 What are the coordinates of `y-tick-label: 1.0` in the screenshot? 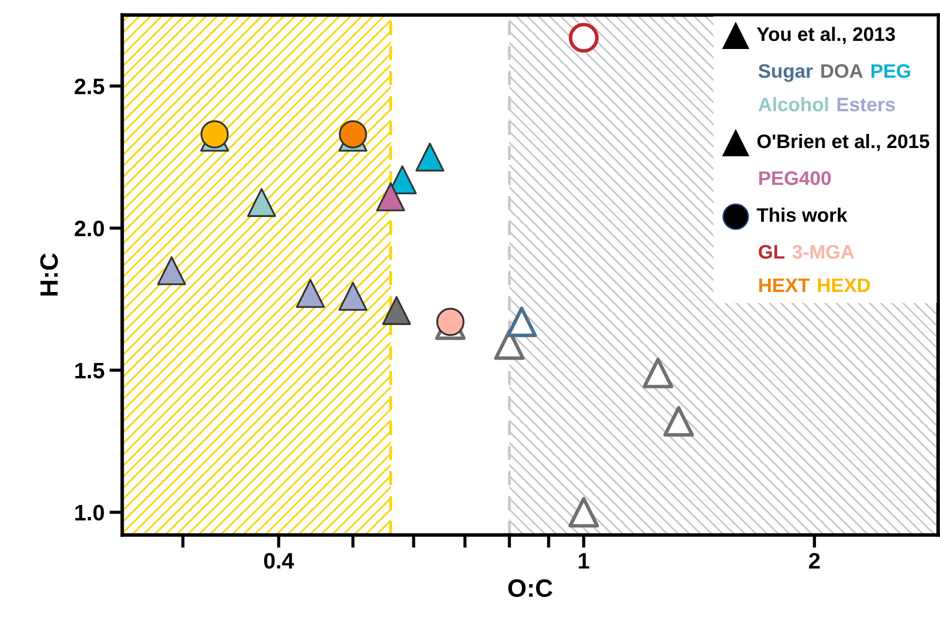 It's located at (89, 512).